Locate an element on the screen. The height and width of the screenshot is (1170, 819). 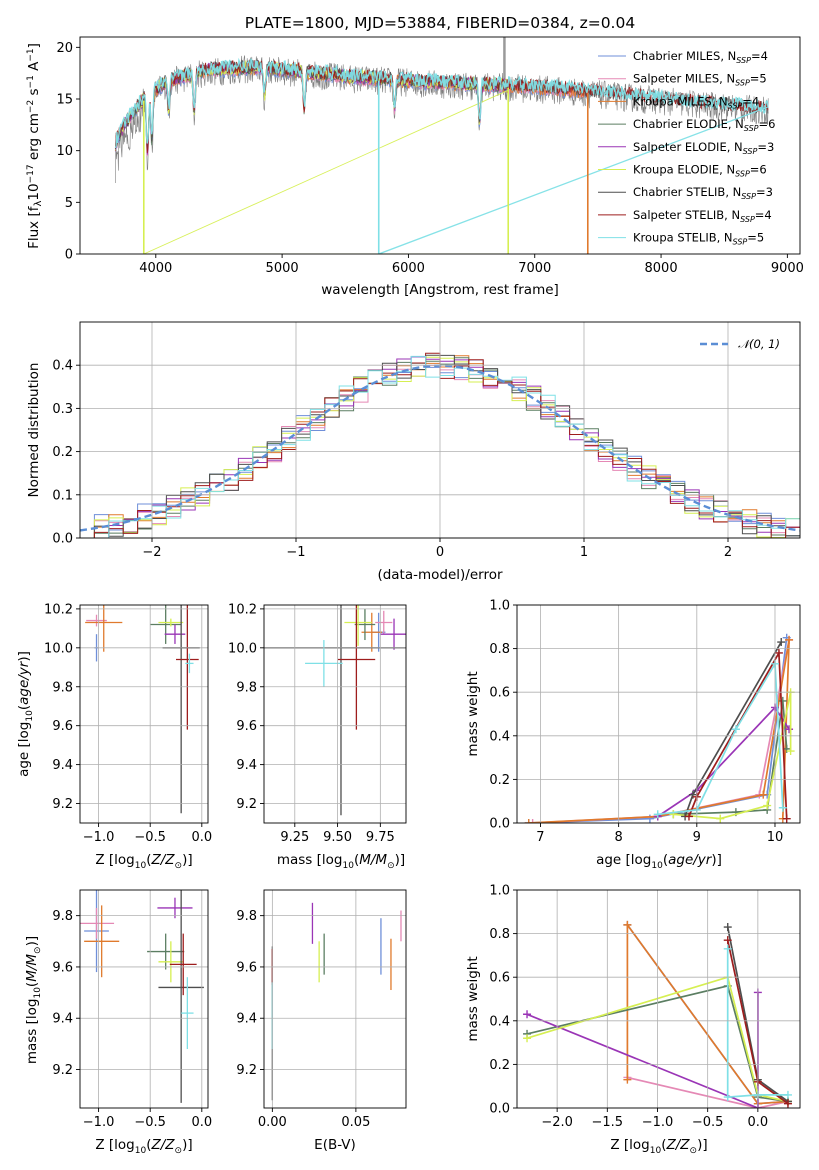
point-kroupa-elodie is located at coordinates (171, 622).